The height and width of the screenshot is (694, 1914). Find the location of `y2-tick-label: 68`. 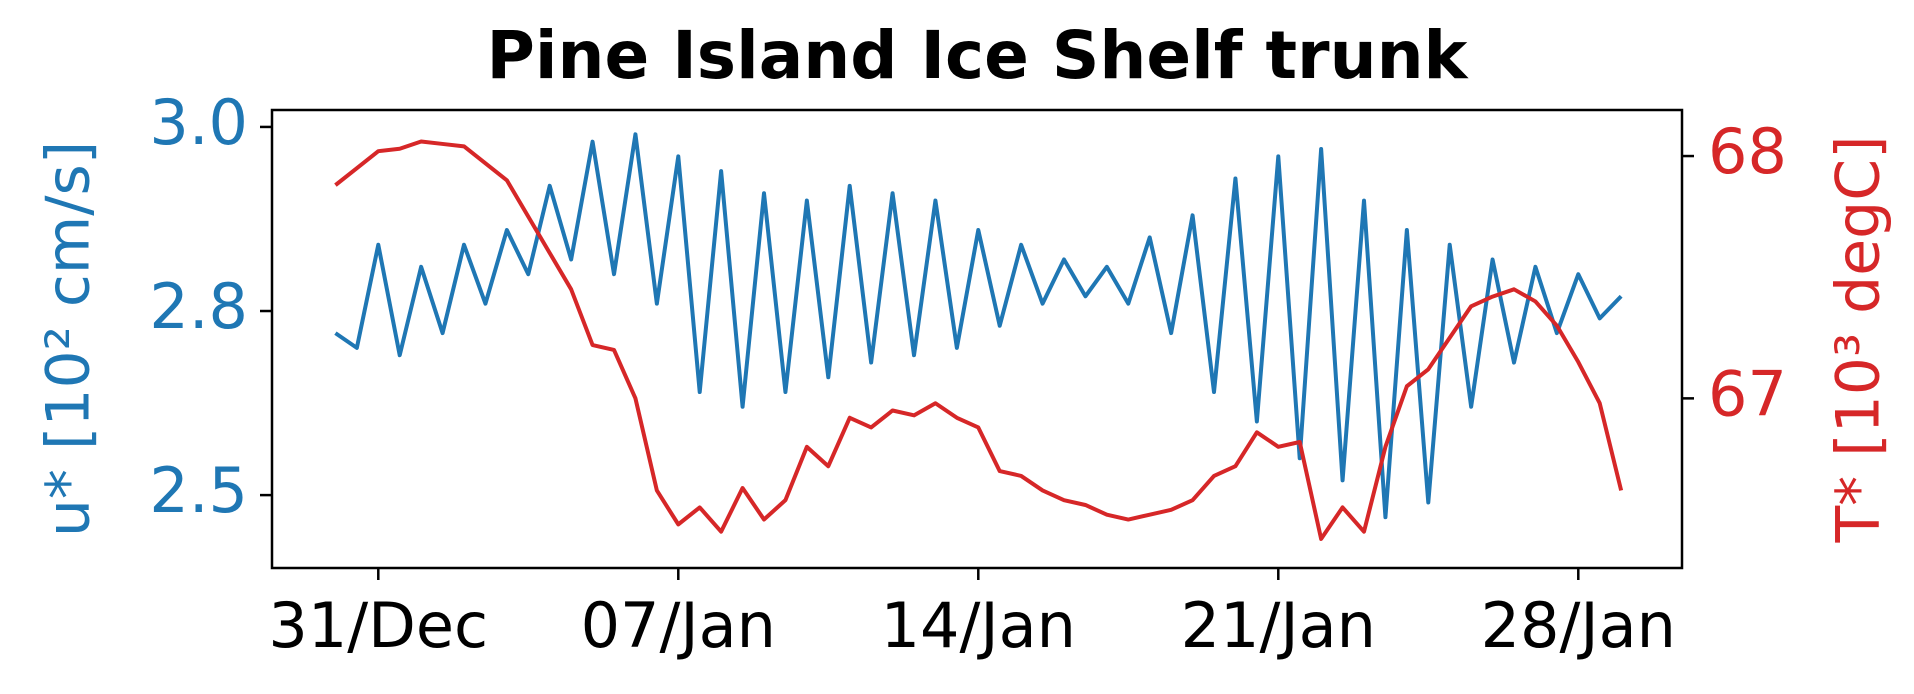

y2-tick-label: 68 is located at coordinates (1747, 151).